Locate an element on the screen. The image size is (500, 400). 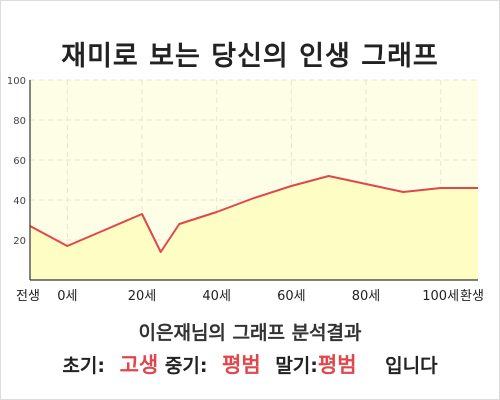
early-label: 초기: is located at coordinates (83, 366).